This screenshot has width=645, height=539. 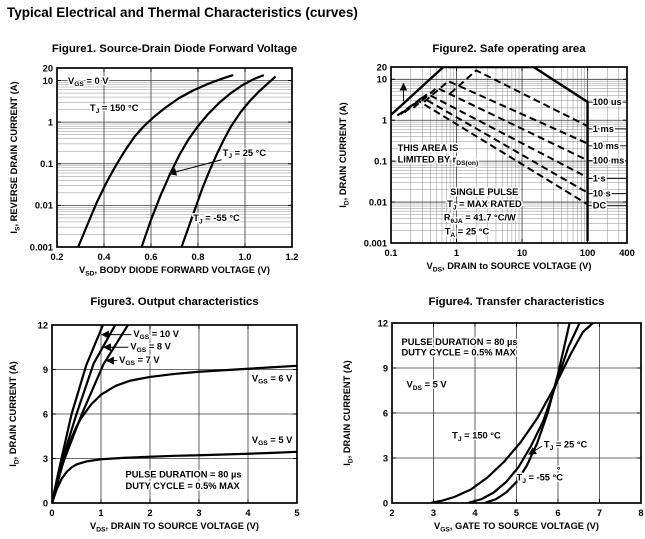 What do you see at coordinates (516, 527) in the screenshot?
I see `fig4-transfer-characteristics-x-axis-label: VGS, GATE TO SOURCE VOLTAGE (V)` at bounding box center [516, 527].